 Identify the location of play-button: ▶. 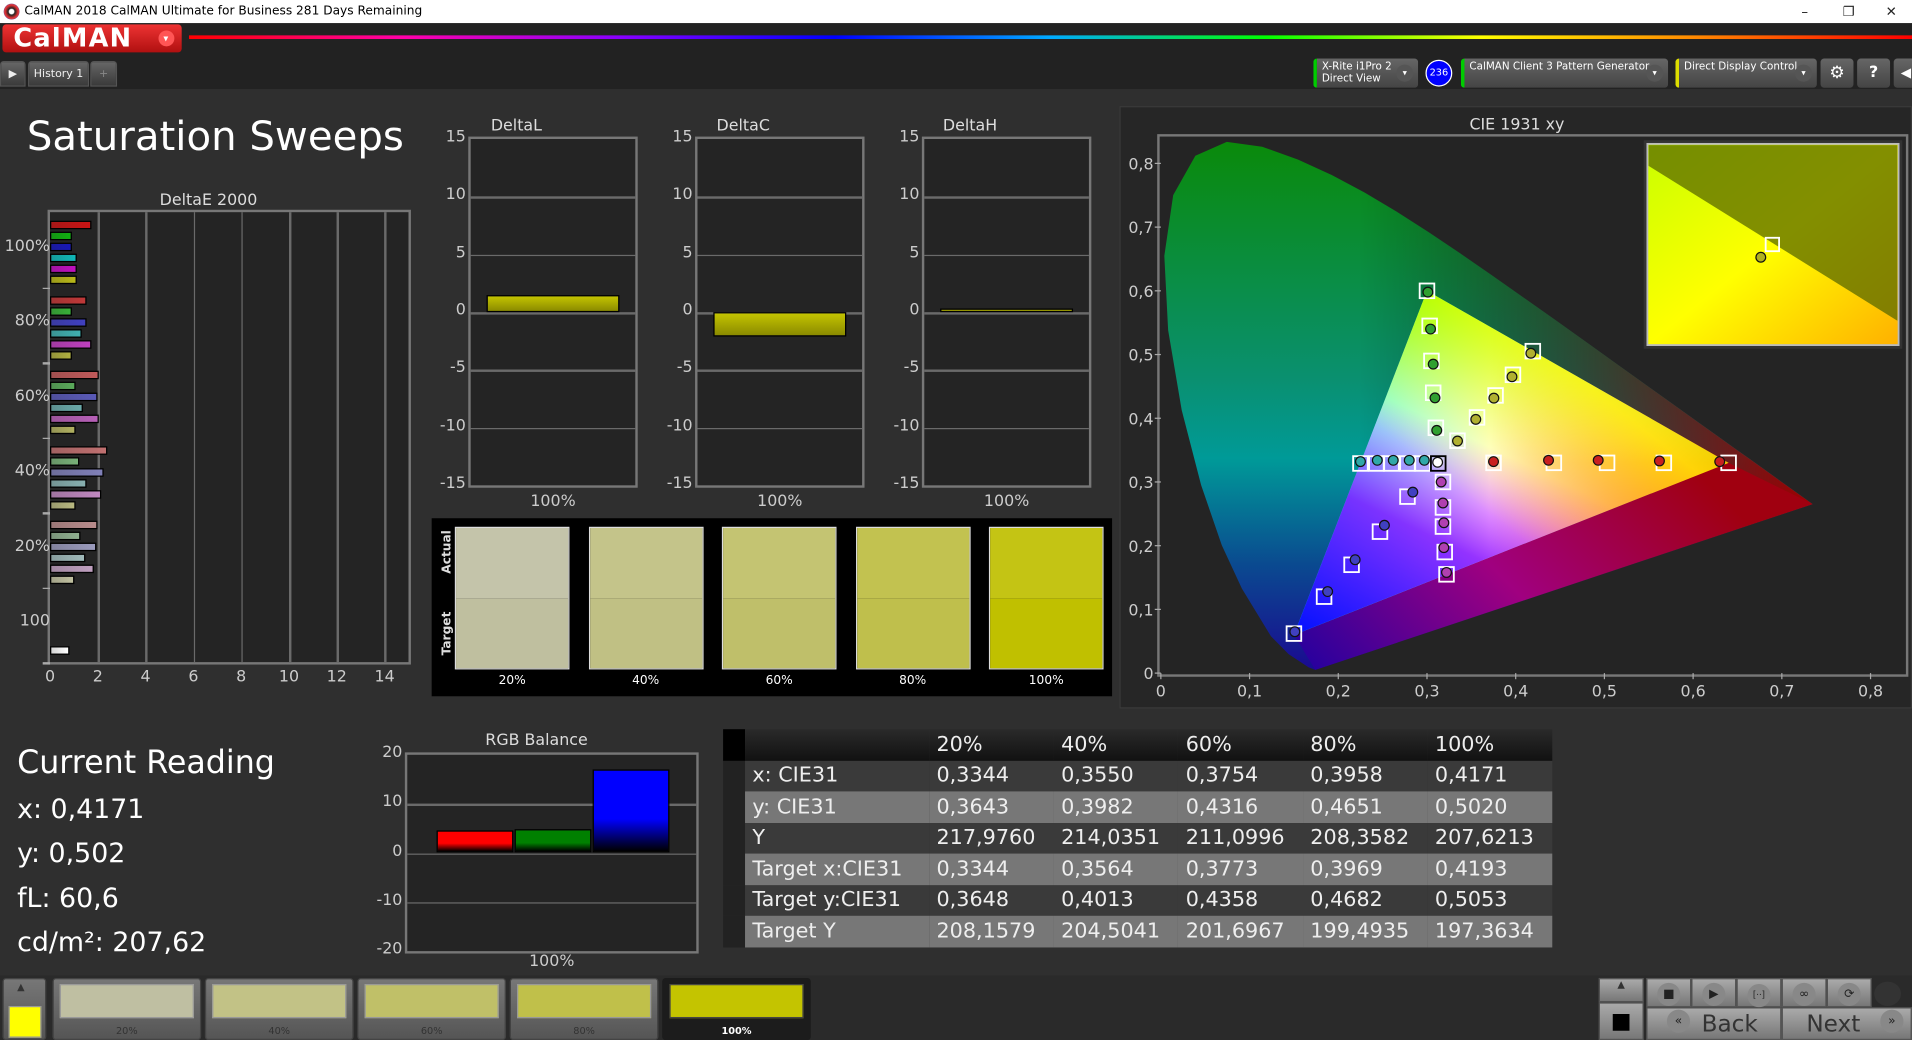
(1714, 992).